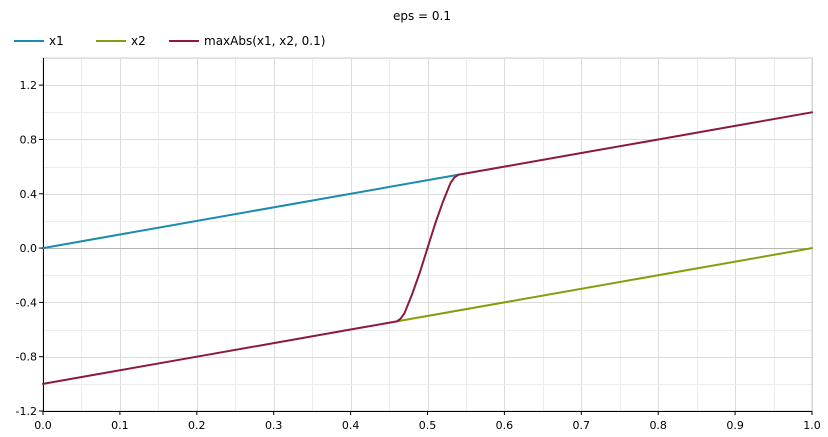 This screenshot has width=828, height=437. I want to click on y-tick-label: -0.4, so click(26, 302).